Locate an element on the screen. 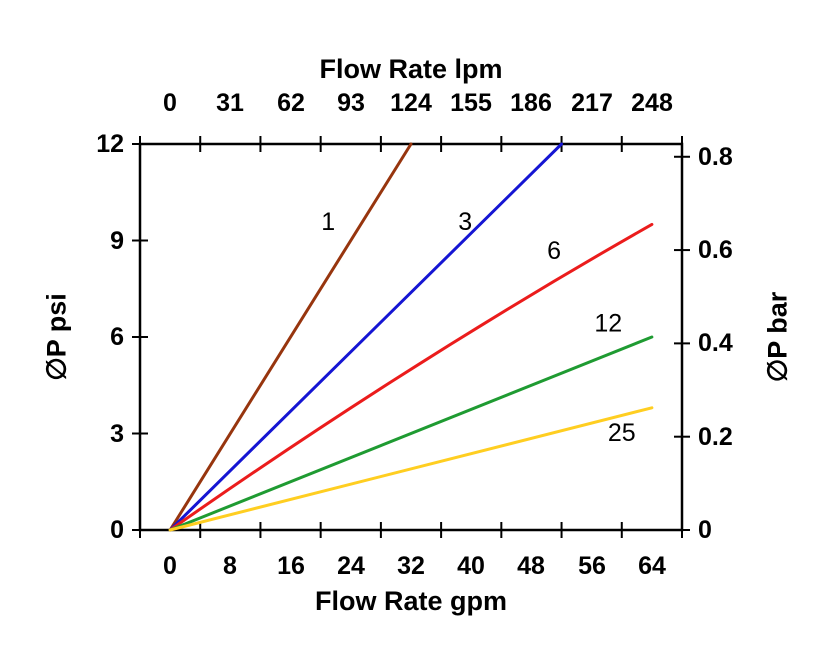 The image size is (826, 647). left-axis-title: ∅P psi is located at coordinates (56, 337).